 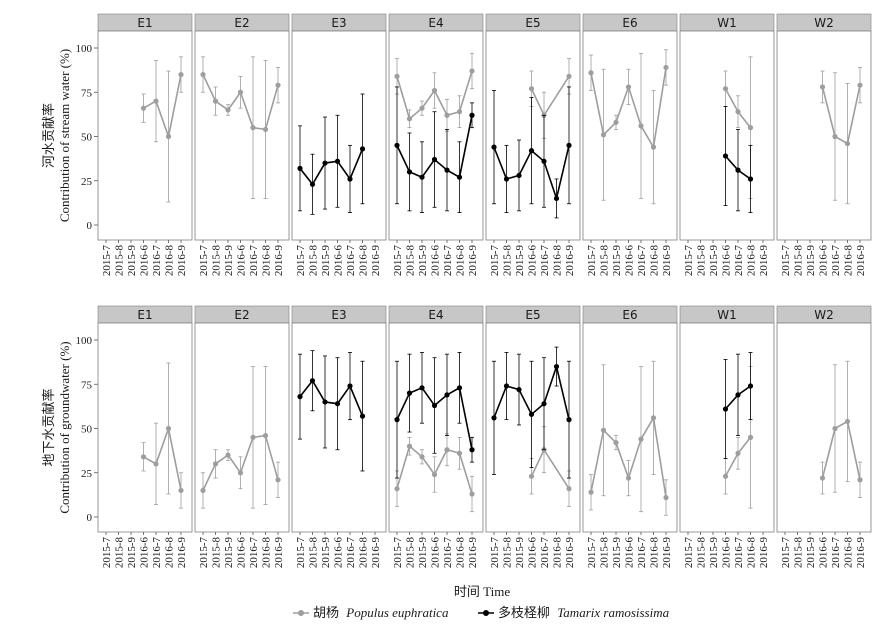 What do you see at coordinates (524, 612) in the screenshot?
I see `legend-cn-tamarix: 多枝柽柳` at bounding box center [524, 612].